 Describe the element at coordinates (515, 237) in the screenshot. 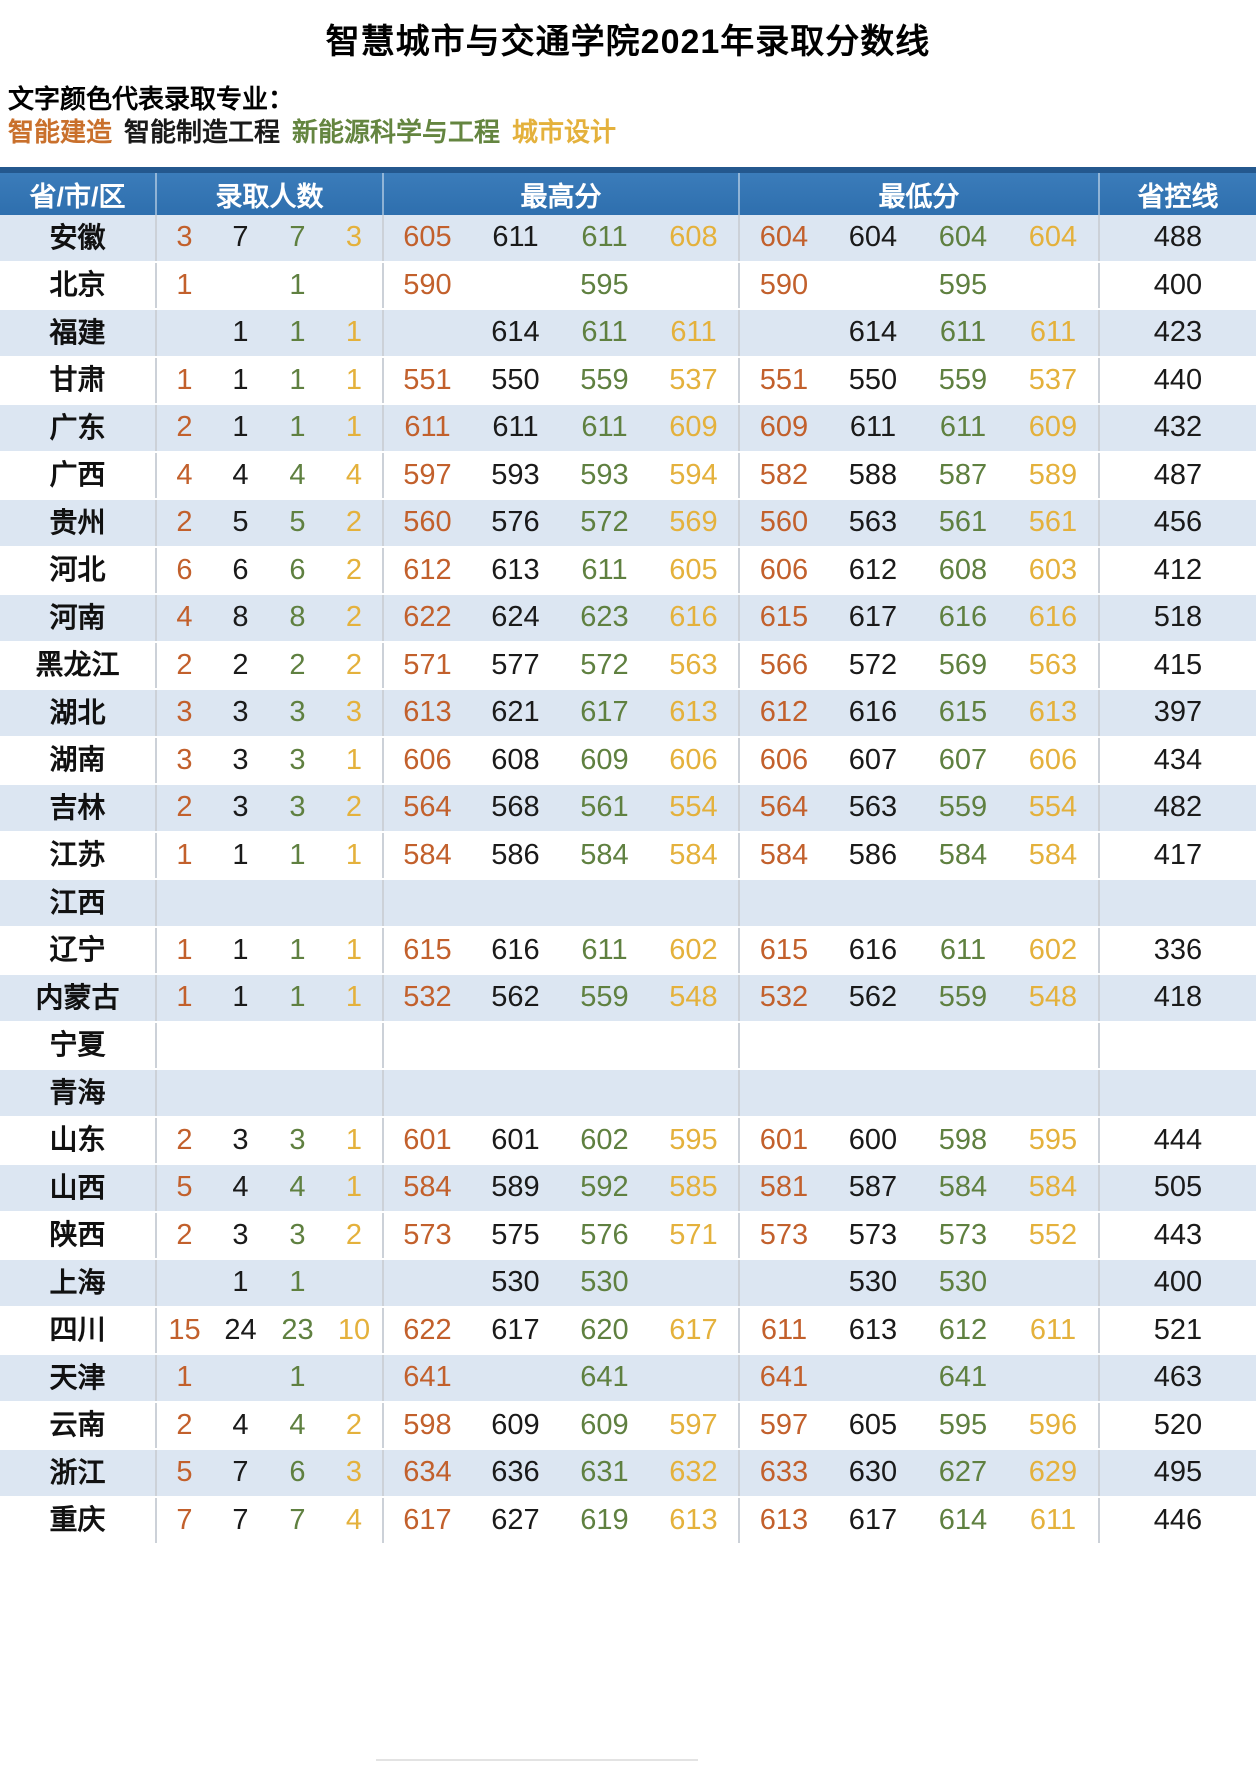

I see `max-score-cell: 611` at that location.